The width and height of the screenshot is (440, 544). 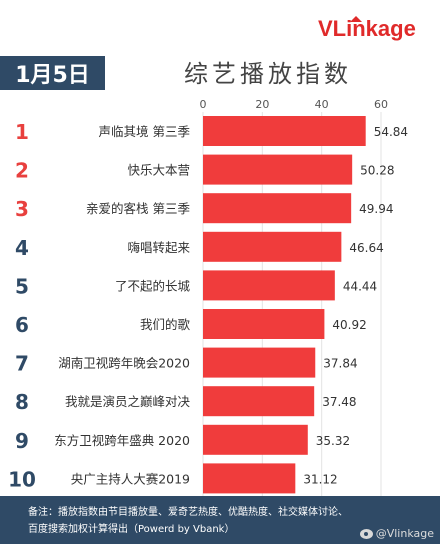 What do you see at coordinates (381, 104) in the screenshot?
I see `x-tick-label: 60` at bounding box center [381, 104].